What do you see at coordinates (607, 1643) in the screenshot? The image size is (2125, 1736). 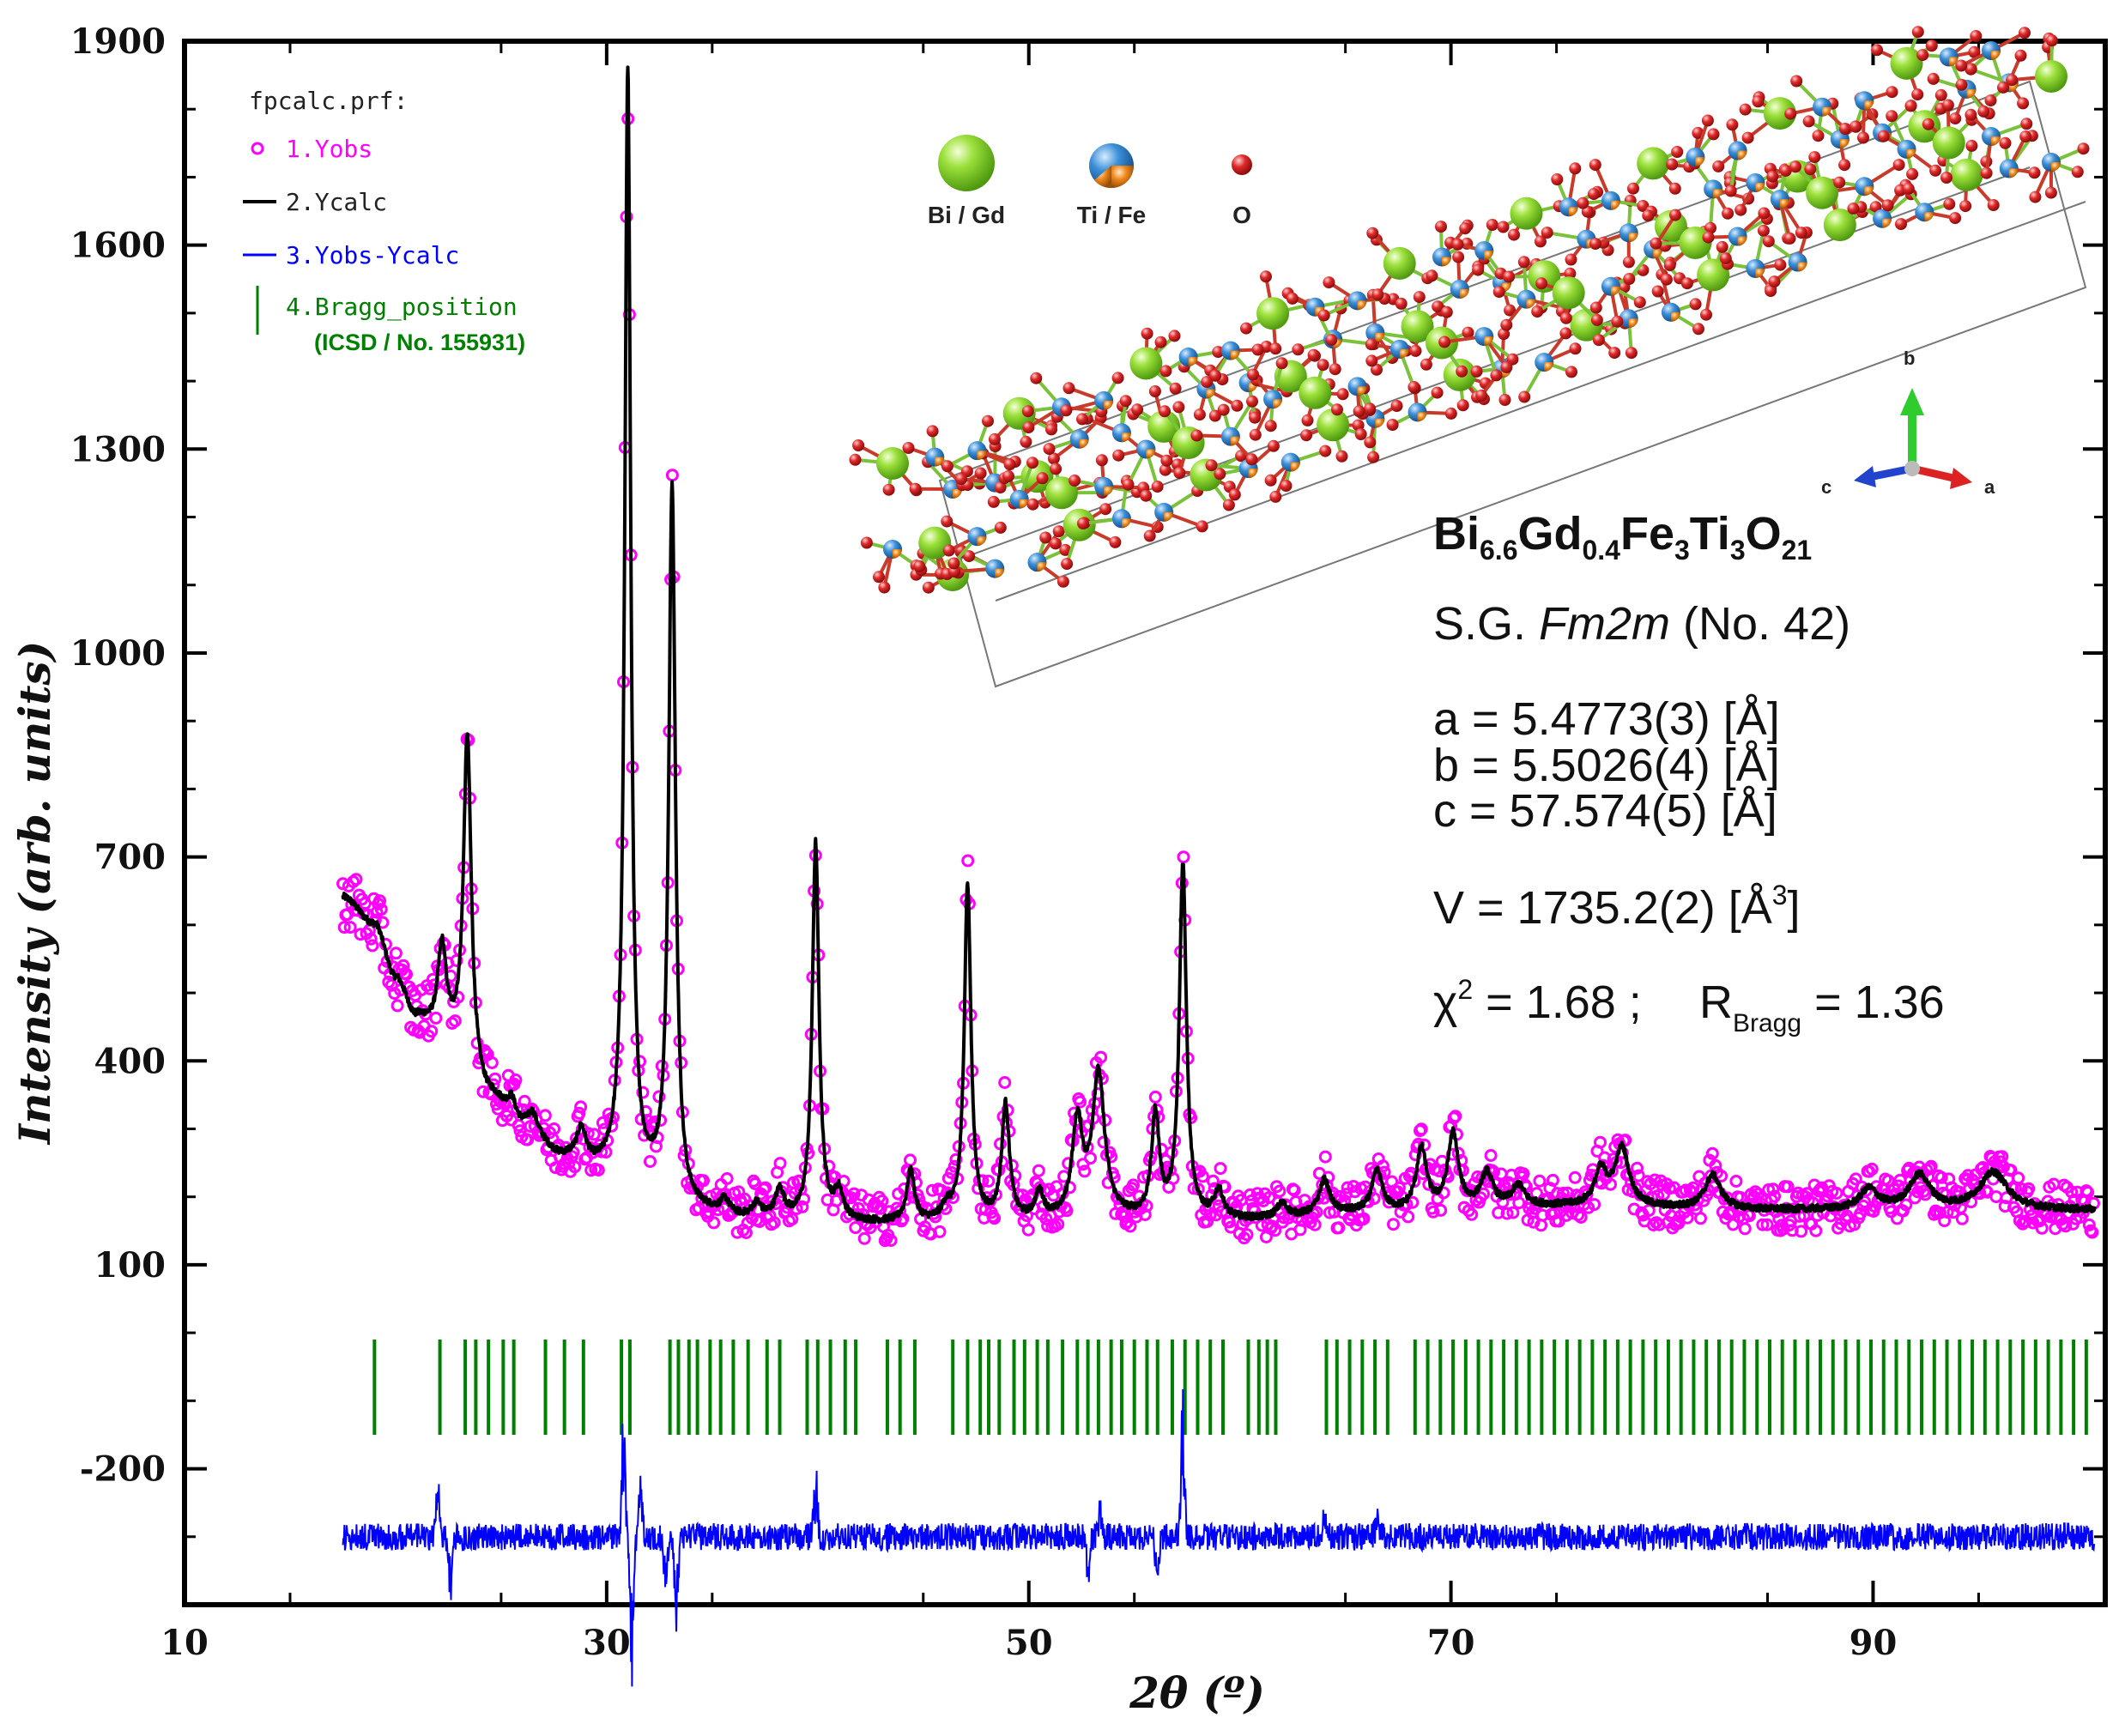 I see `x-tick-label: 30` at bounding box center [607, 1643].